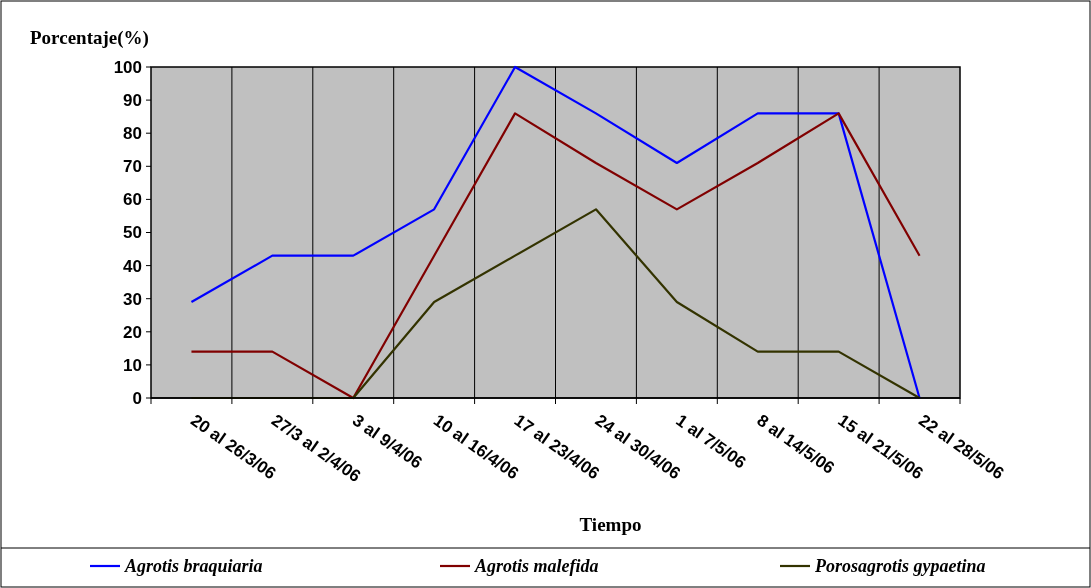 This screenshot has height=588, width=1091. I want to click on y-tick-label: 60, so click(132, 200).